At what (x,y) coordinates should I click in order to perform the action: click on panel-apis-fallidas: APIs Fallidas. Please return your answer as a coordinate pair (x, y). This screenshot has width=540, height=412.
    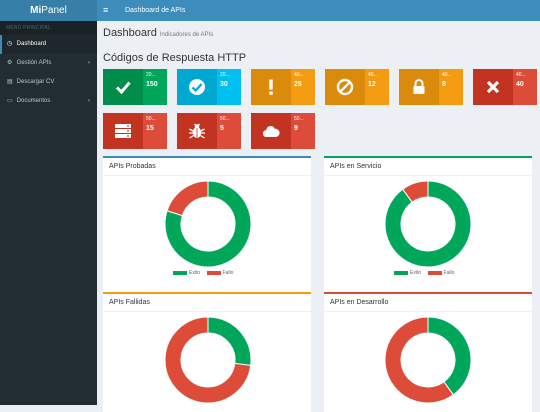
    Looking at the image, I should click on (207, 352).